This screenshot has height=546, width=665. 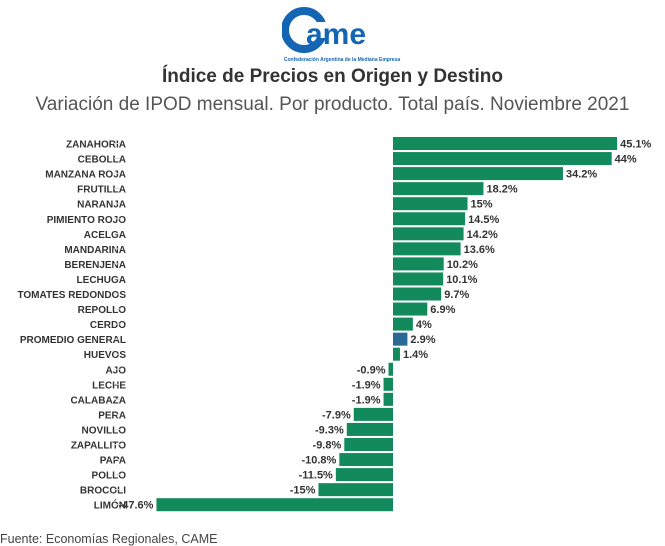 What do you see at coordinates (635, 145) in the screenshot?
I see `data-label: 45.1%` at bounding box center [635, 145].